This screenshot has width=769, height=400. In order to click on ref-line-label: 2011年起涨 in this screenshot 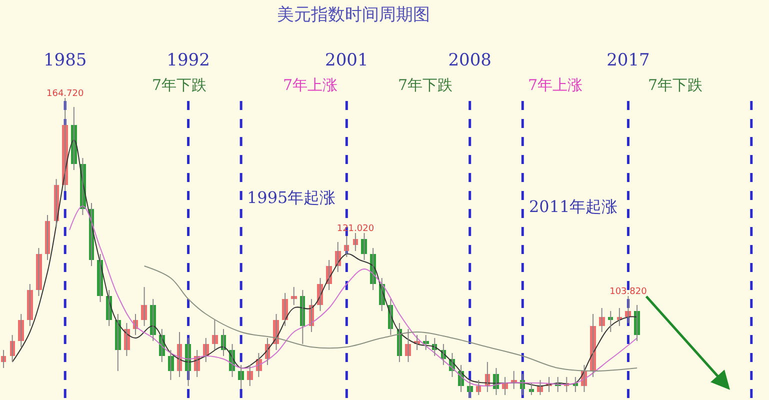, I will do `click(573, 206)`.